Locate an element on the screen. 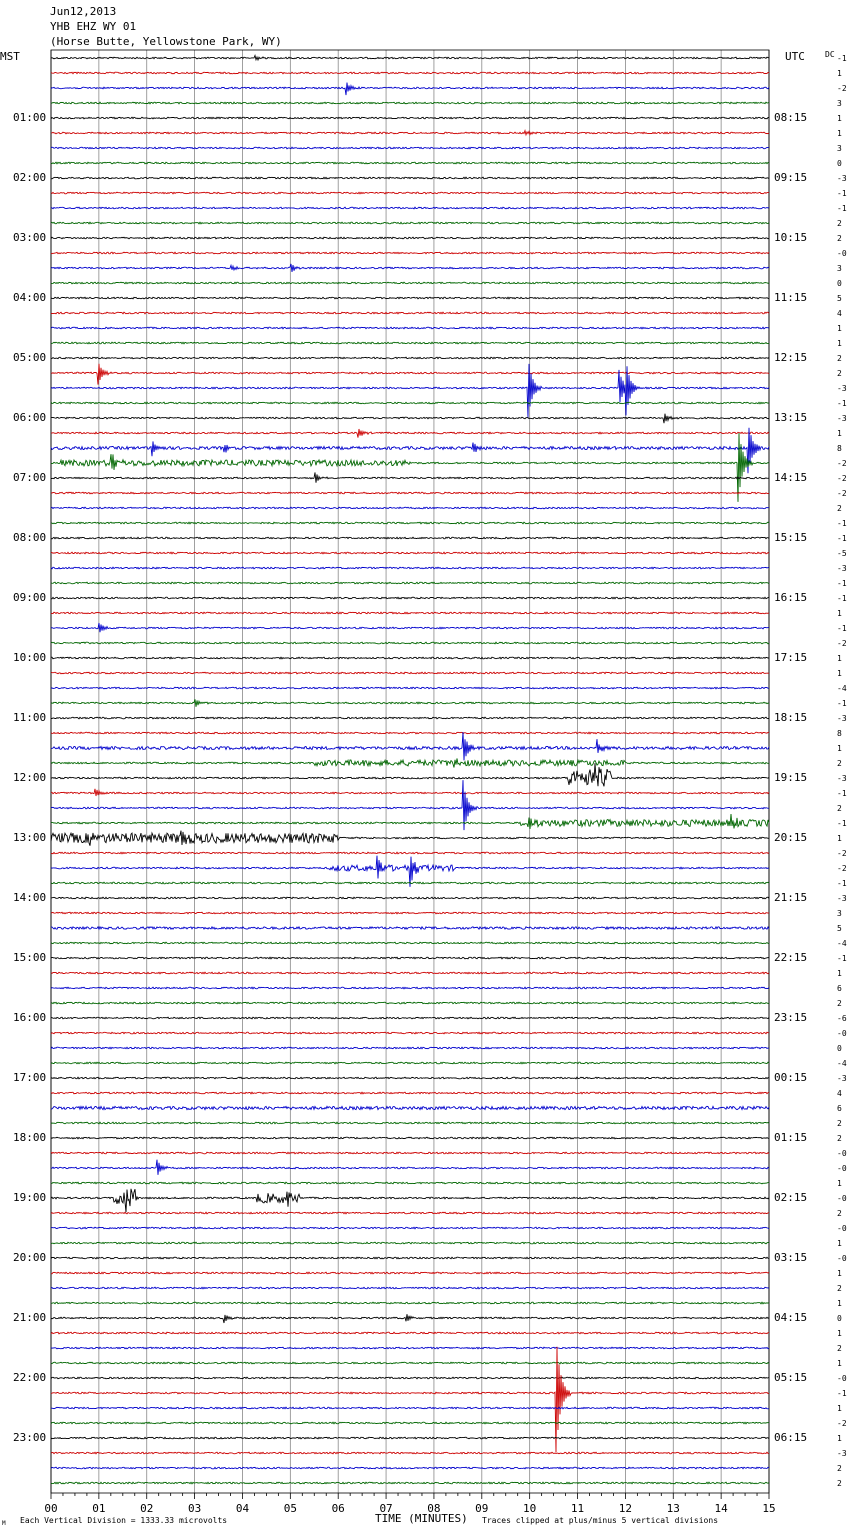  dc-offset-label: 6 is located at coordinates (839, 1108).